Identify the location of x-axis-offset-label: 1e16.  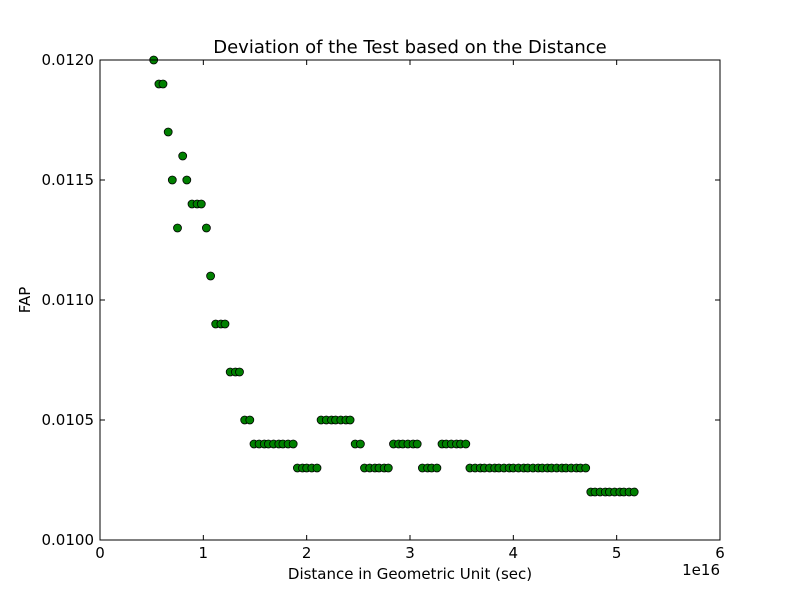
(701, 570).